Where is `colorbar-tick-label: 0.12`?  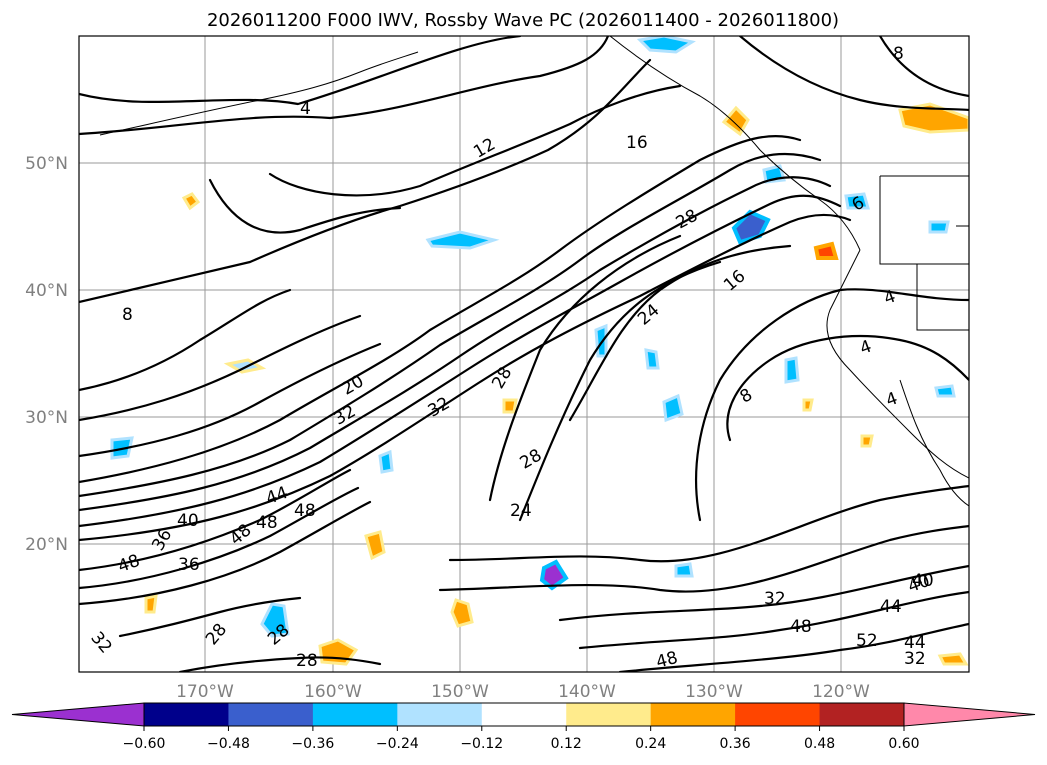 colorbar-tick-label: 0.12 is located at coordinates (566, 744).